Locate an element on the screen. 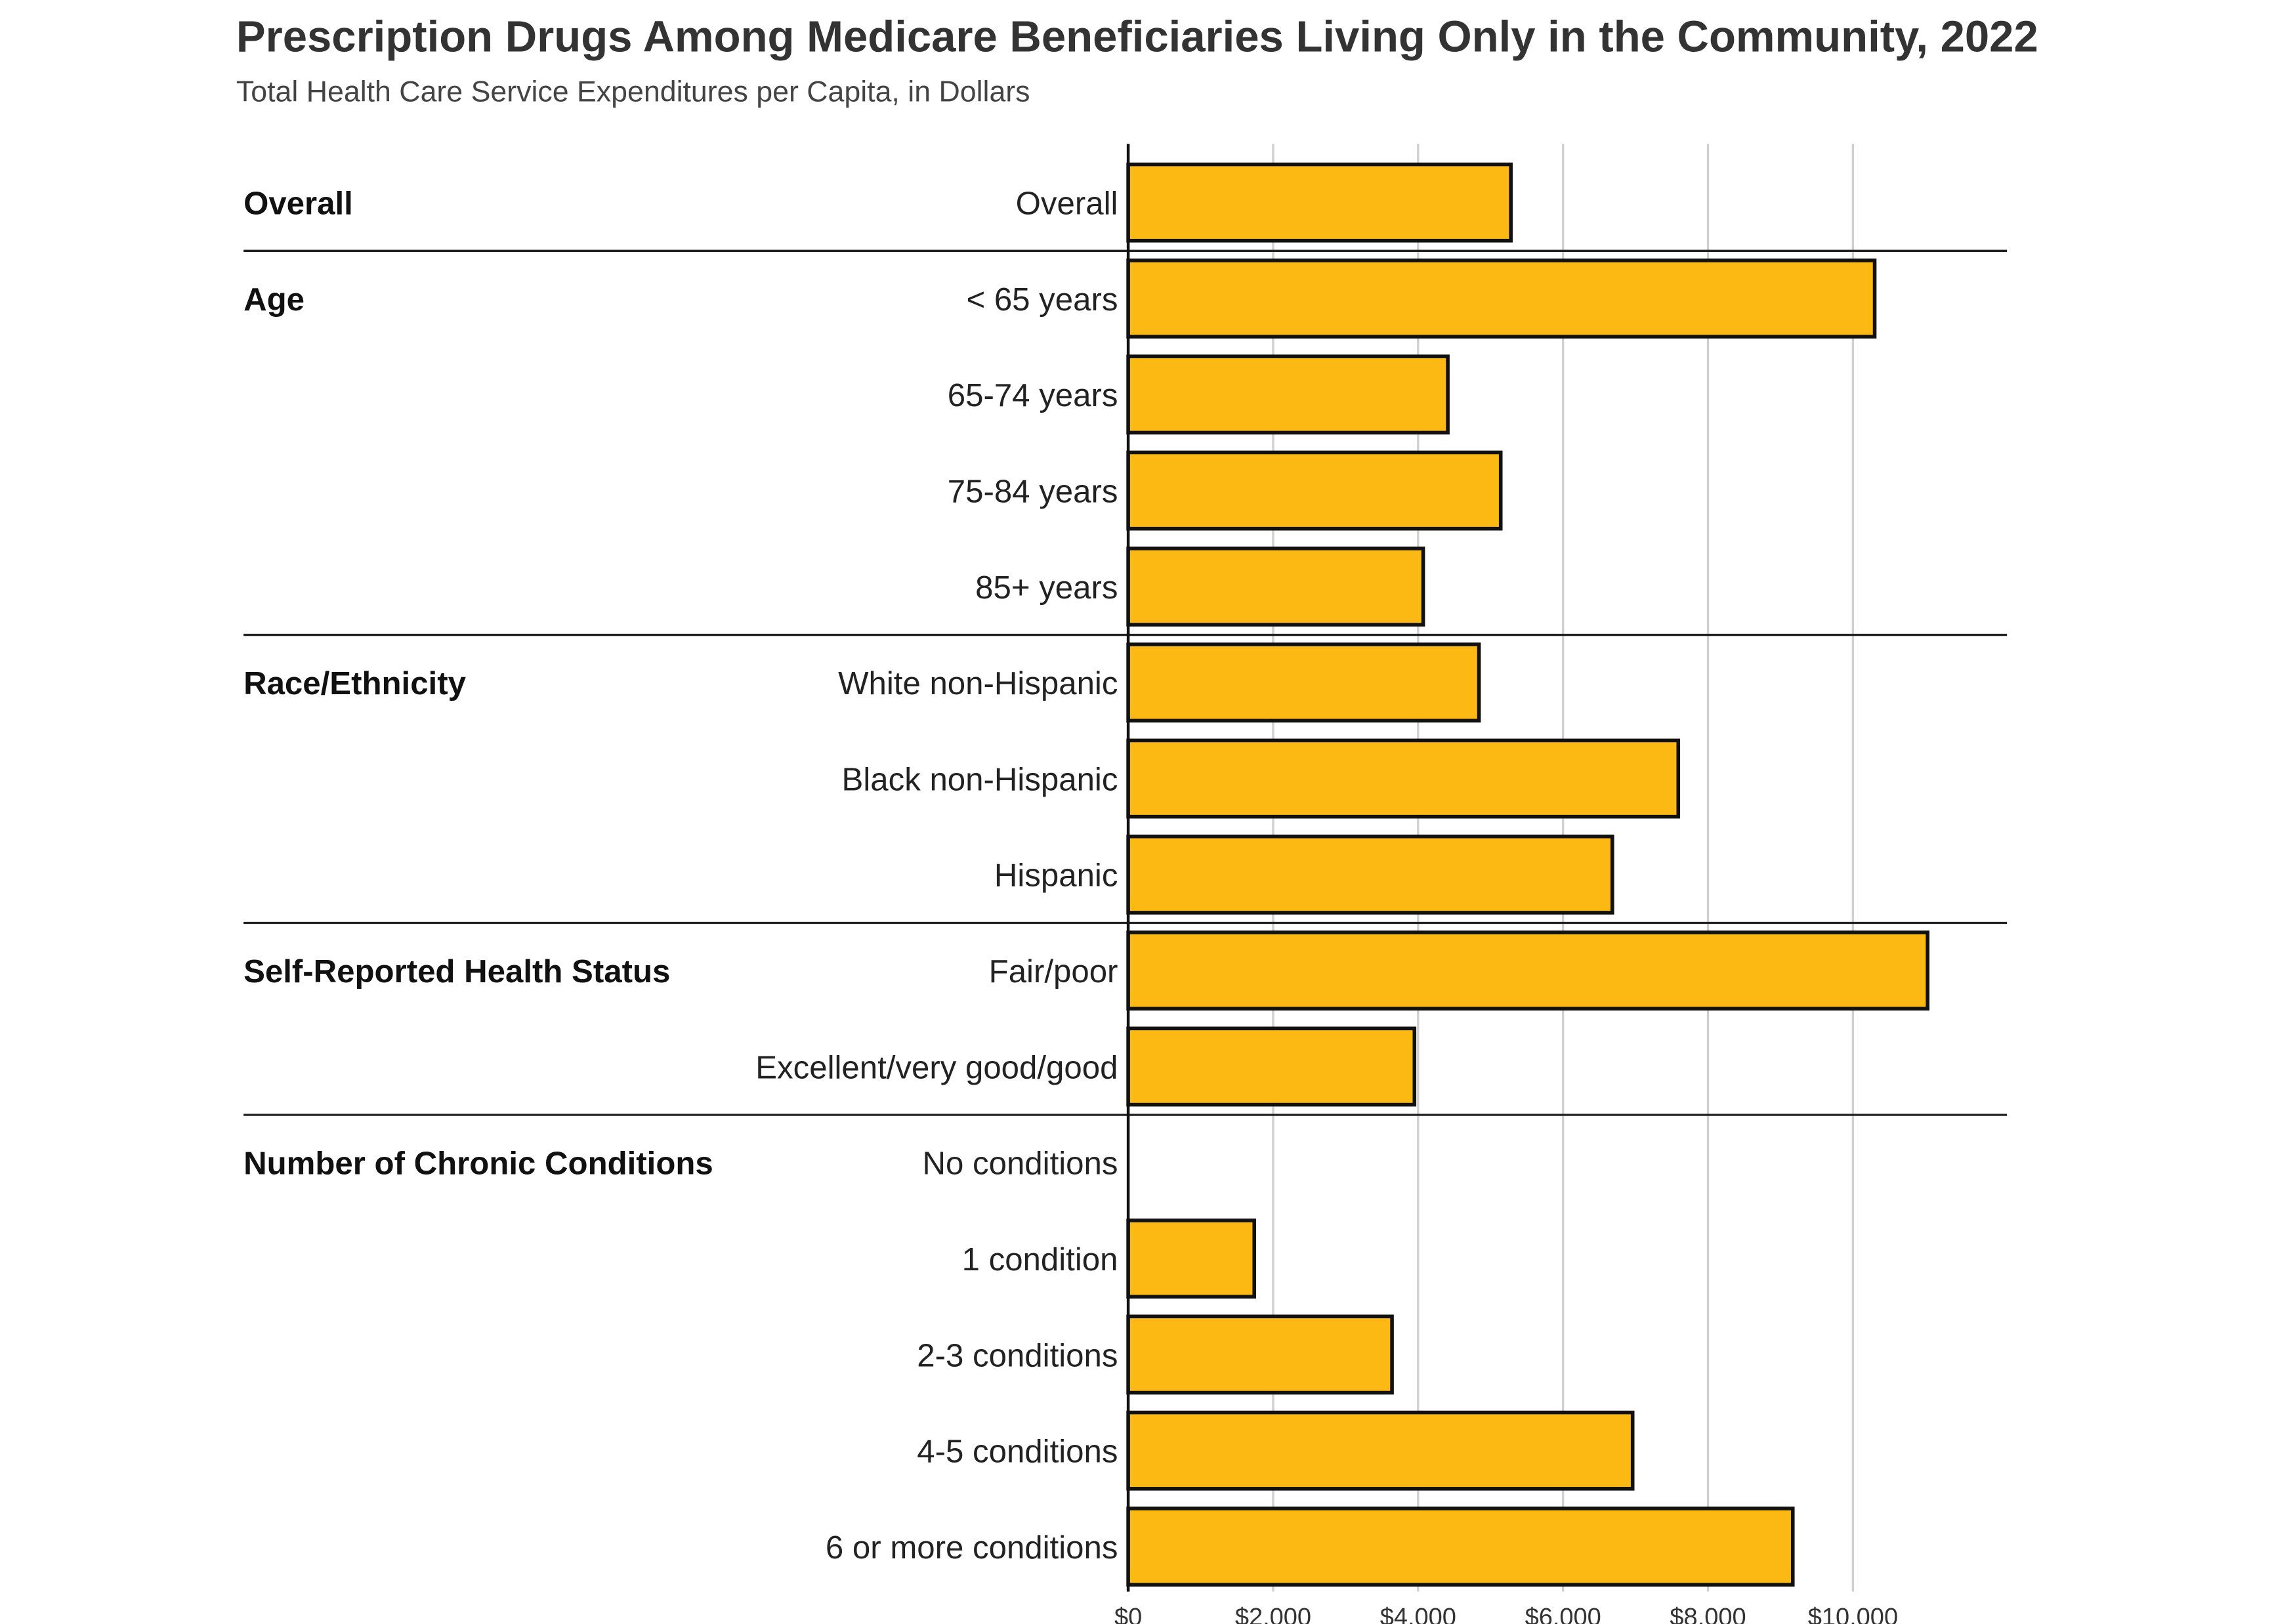  category-label: 85+ years is located at coordinates (1046, 588).